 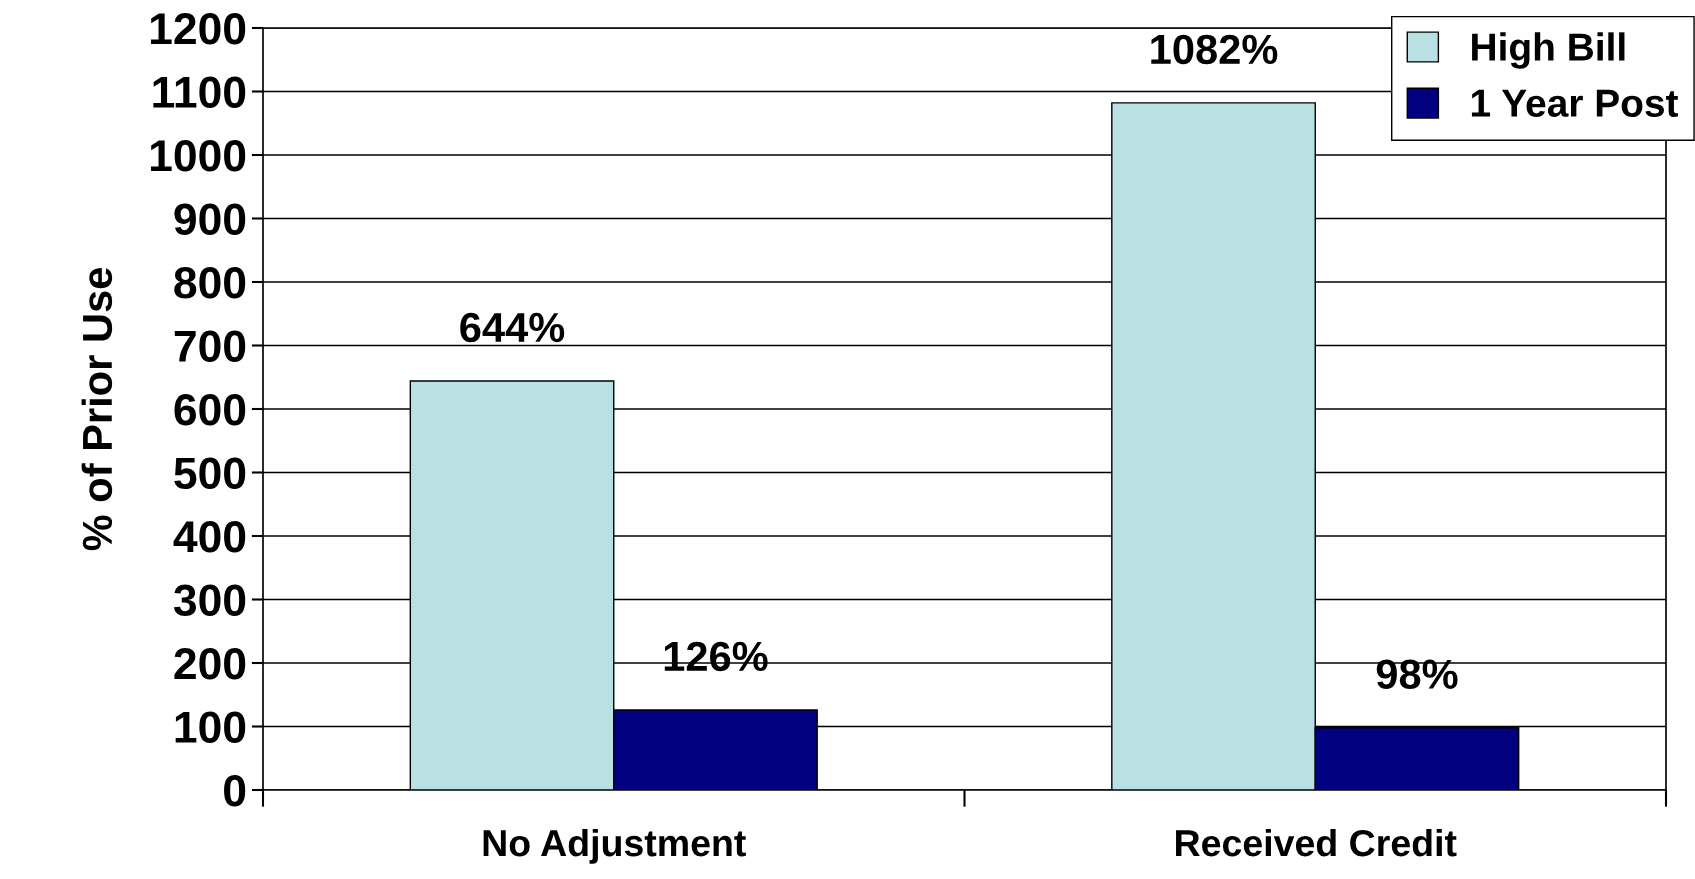 I want to click on y-tick-label: 0, so click(x=235, y=791).